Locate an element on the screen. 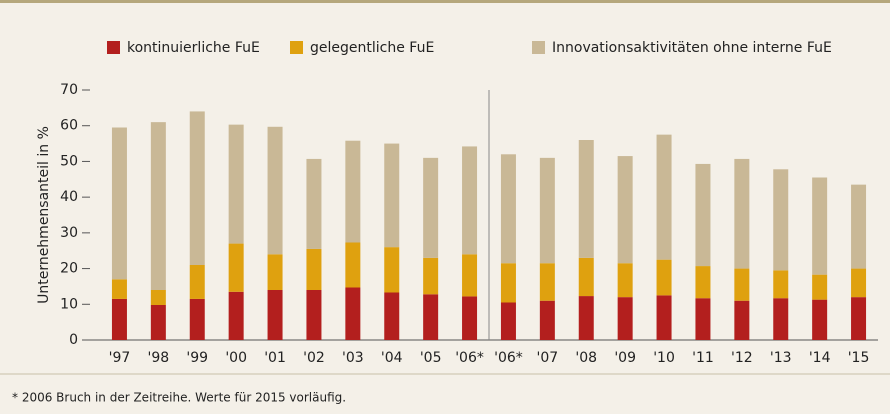 Image resolution: width=890 pixels, height=414 pixels. x-tick-label: '97 is located at coordinates (120, 358).